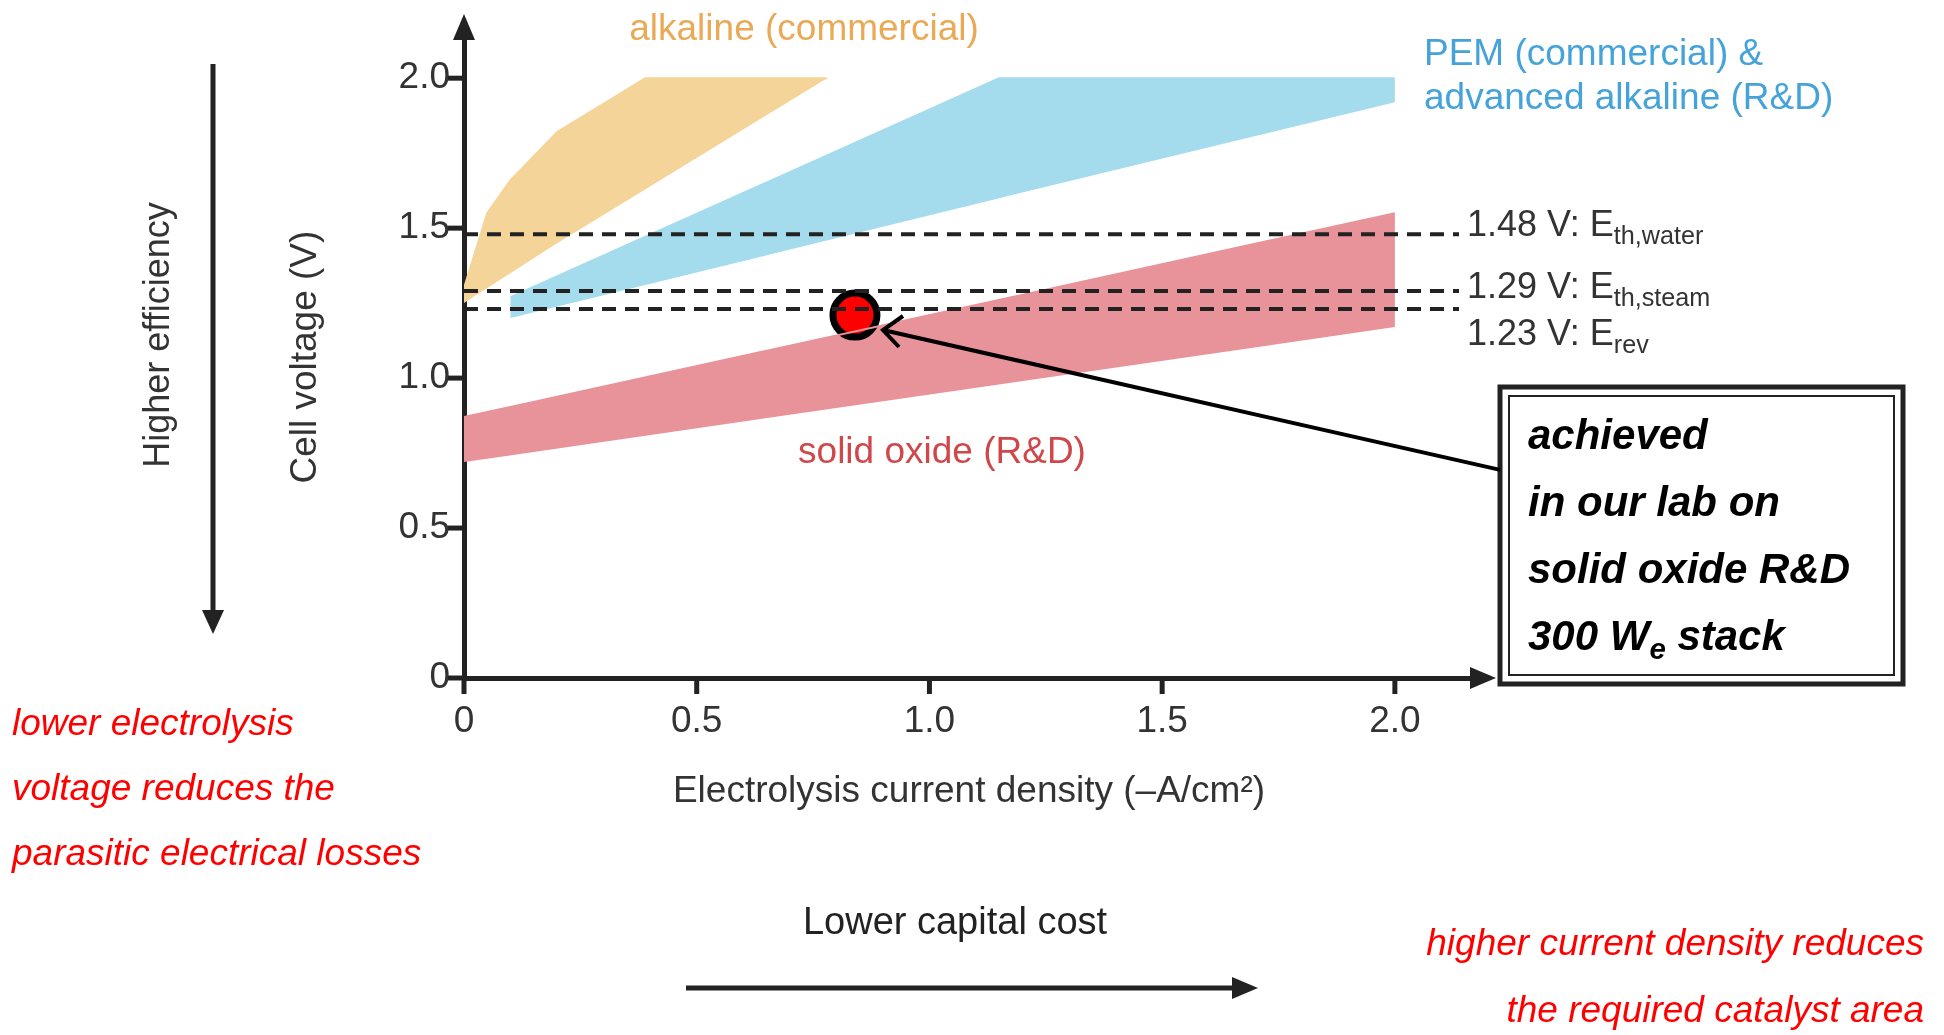  What do you see at coordinates (424, 526) in the screenshot?
I see `y-tick-label: 0.5` at bounding box center [424, 526].